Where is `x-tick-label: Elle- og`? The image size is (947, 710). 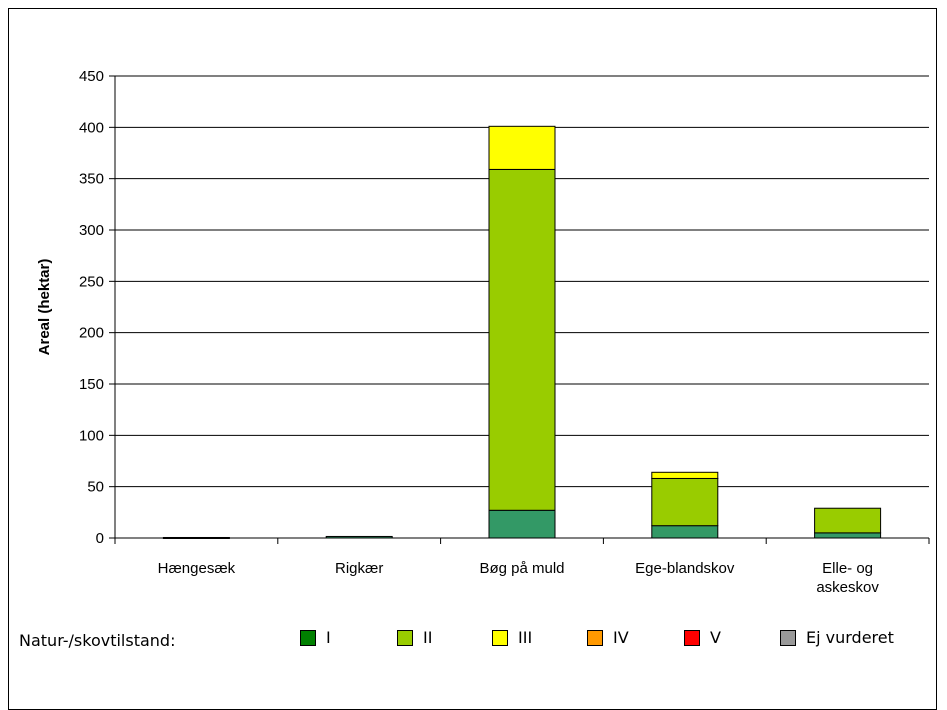
x-tick-label: Elle- og is located at coordinates (847, 568).